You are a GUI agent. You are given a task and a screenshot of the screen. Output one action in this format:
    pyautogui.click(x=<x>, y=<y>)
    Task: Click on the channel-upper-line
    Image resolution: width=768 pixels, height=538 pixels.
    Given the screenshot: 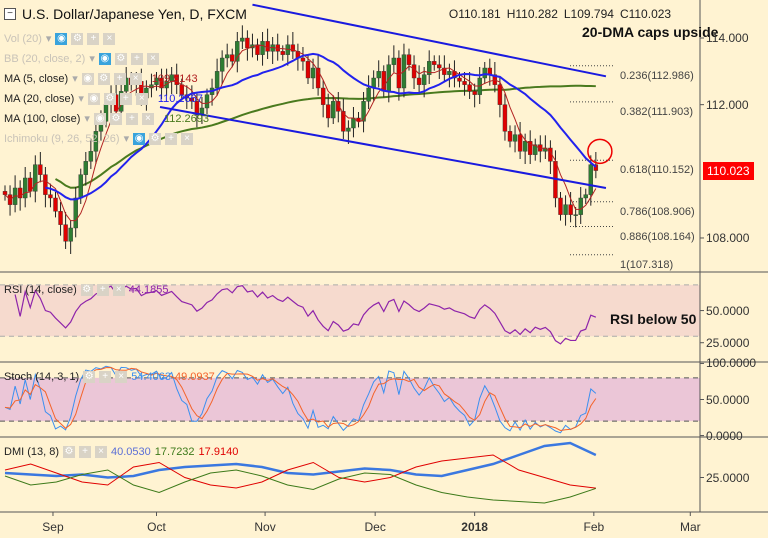 What is the action you would take?
    pyautogui.click(x=429, y=40)
    